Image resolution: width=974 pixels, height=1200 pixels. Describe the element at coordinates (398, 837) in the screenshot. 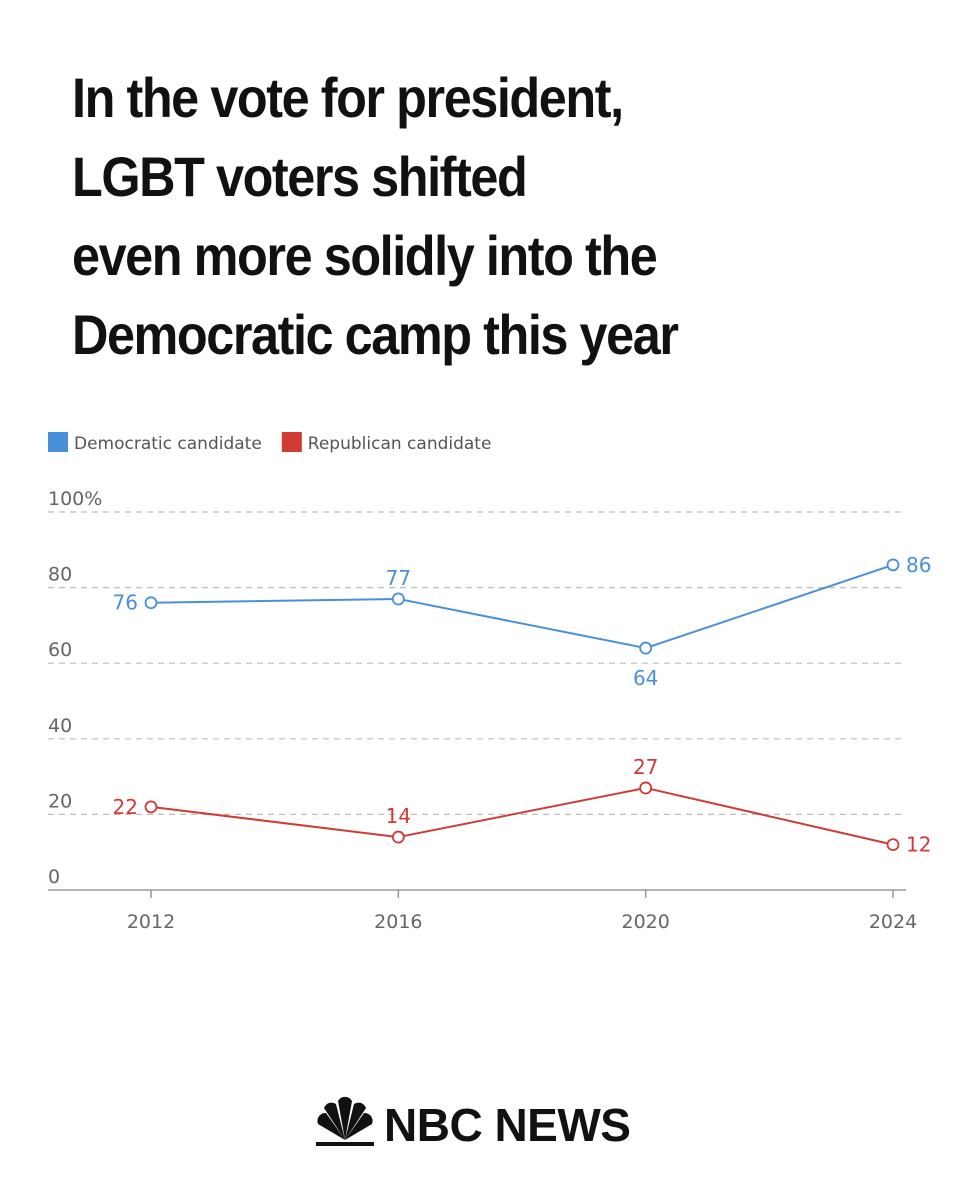

I see `data-point-republican-candidate-2016` at that location.